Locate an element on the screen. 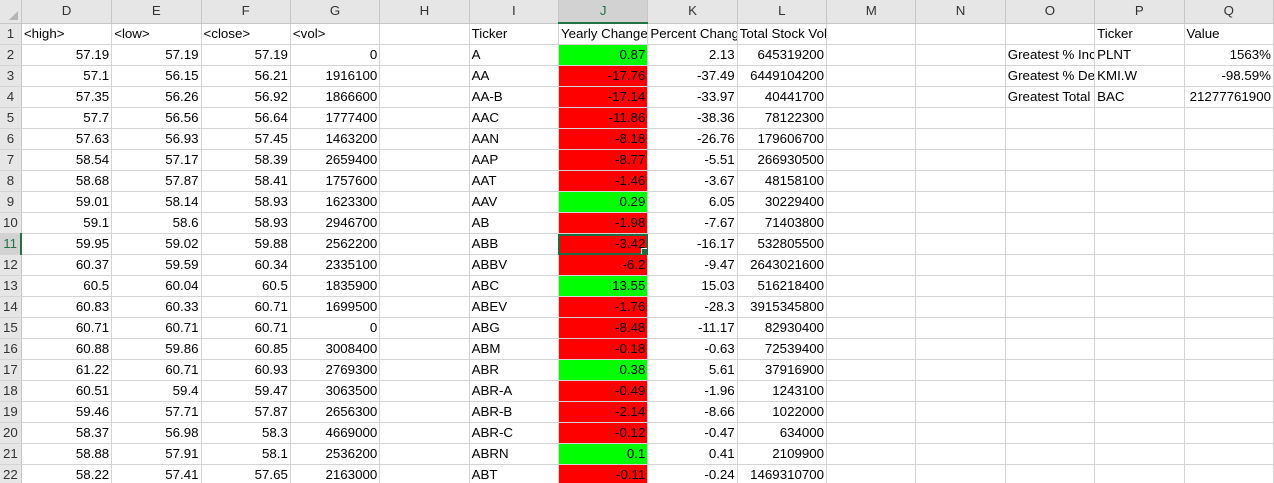 This screenshot has width=1274, height=483. cell-h22 is located at coordinates (424, 473).